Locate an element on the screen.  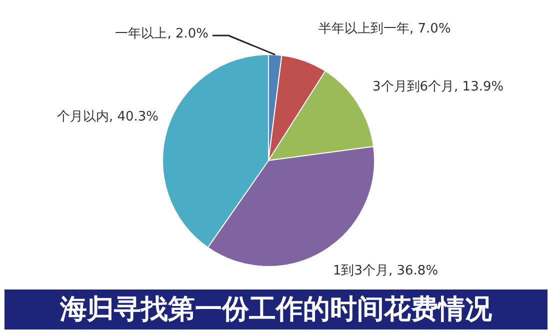
slice-label: 个月以内, 40.3% is located at coordinates (107, 117).